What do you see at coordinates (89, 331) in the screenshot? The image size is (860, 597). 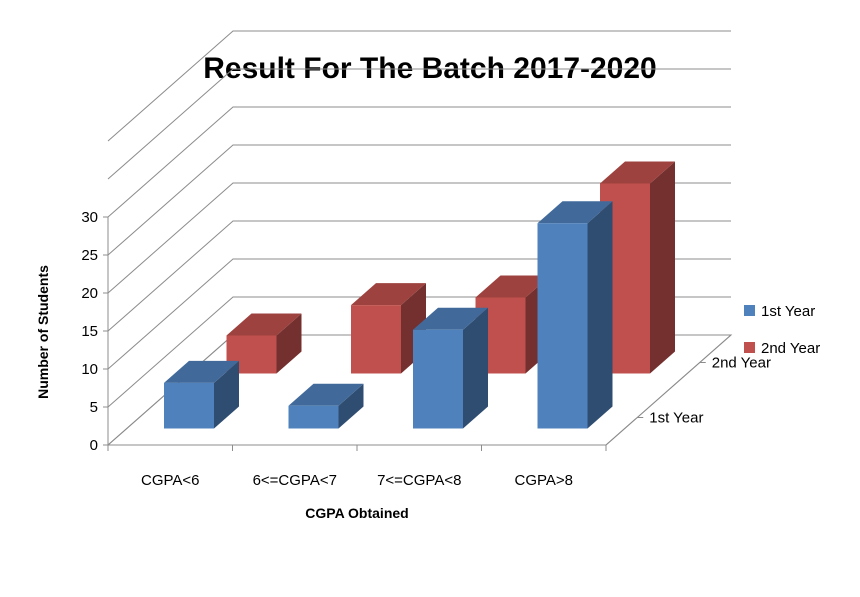 I see `y-tick-label: 15` at bounding box center [89, 331].